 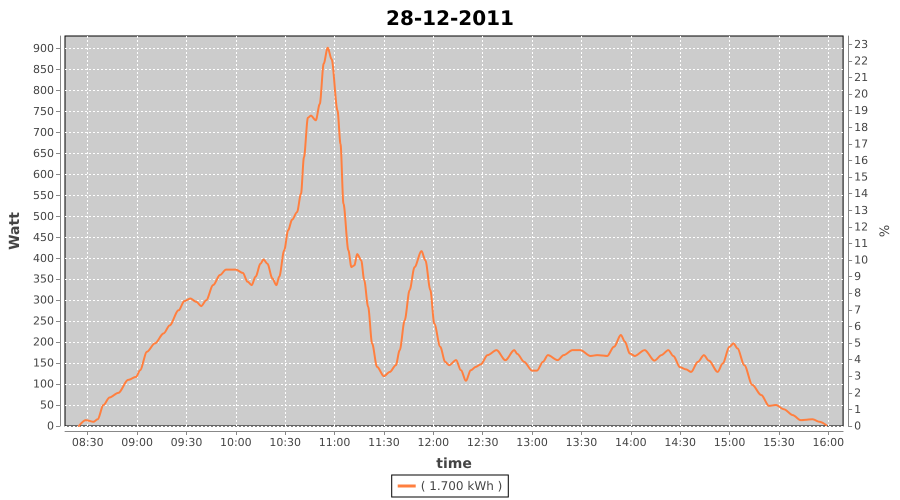 I want to click on y-tick-label: 250, so click(x=43, y=321).